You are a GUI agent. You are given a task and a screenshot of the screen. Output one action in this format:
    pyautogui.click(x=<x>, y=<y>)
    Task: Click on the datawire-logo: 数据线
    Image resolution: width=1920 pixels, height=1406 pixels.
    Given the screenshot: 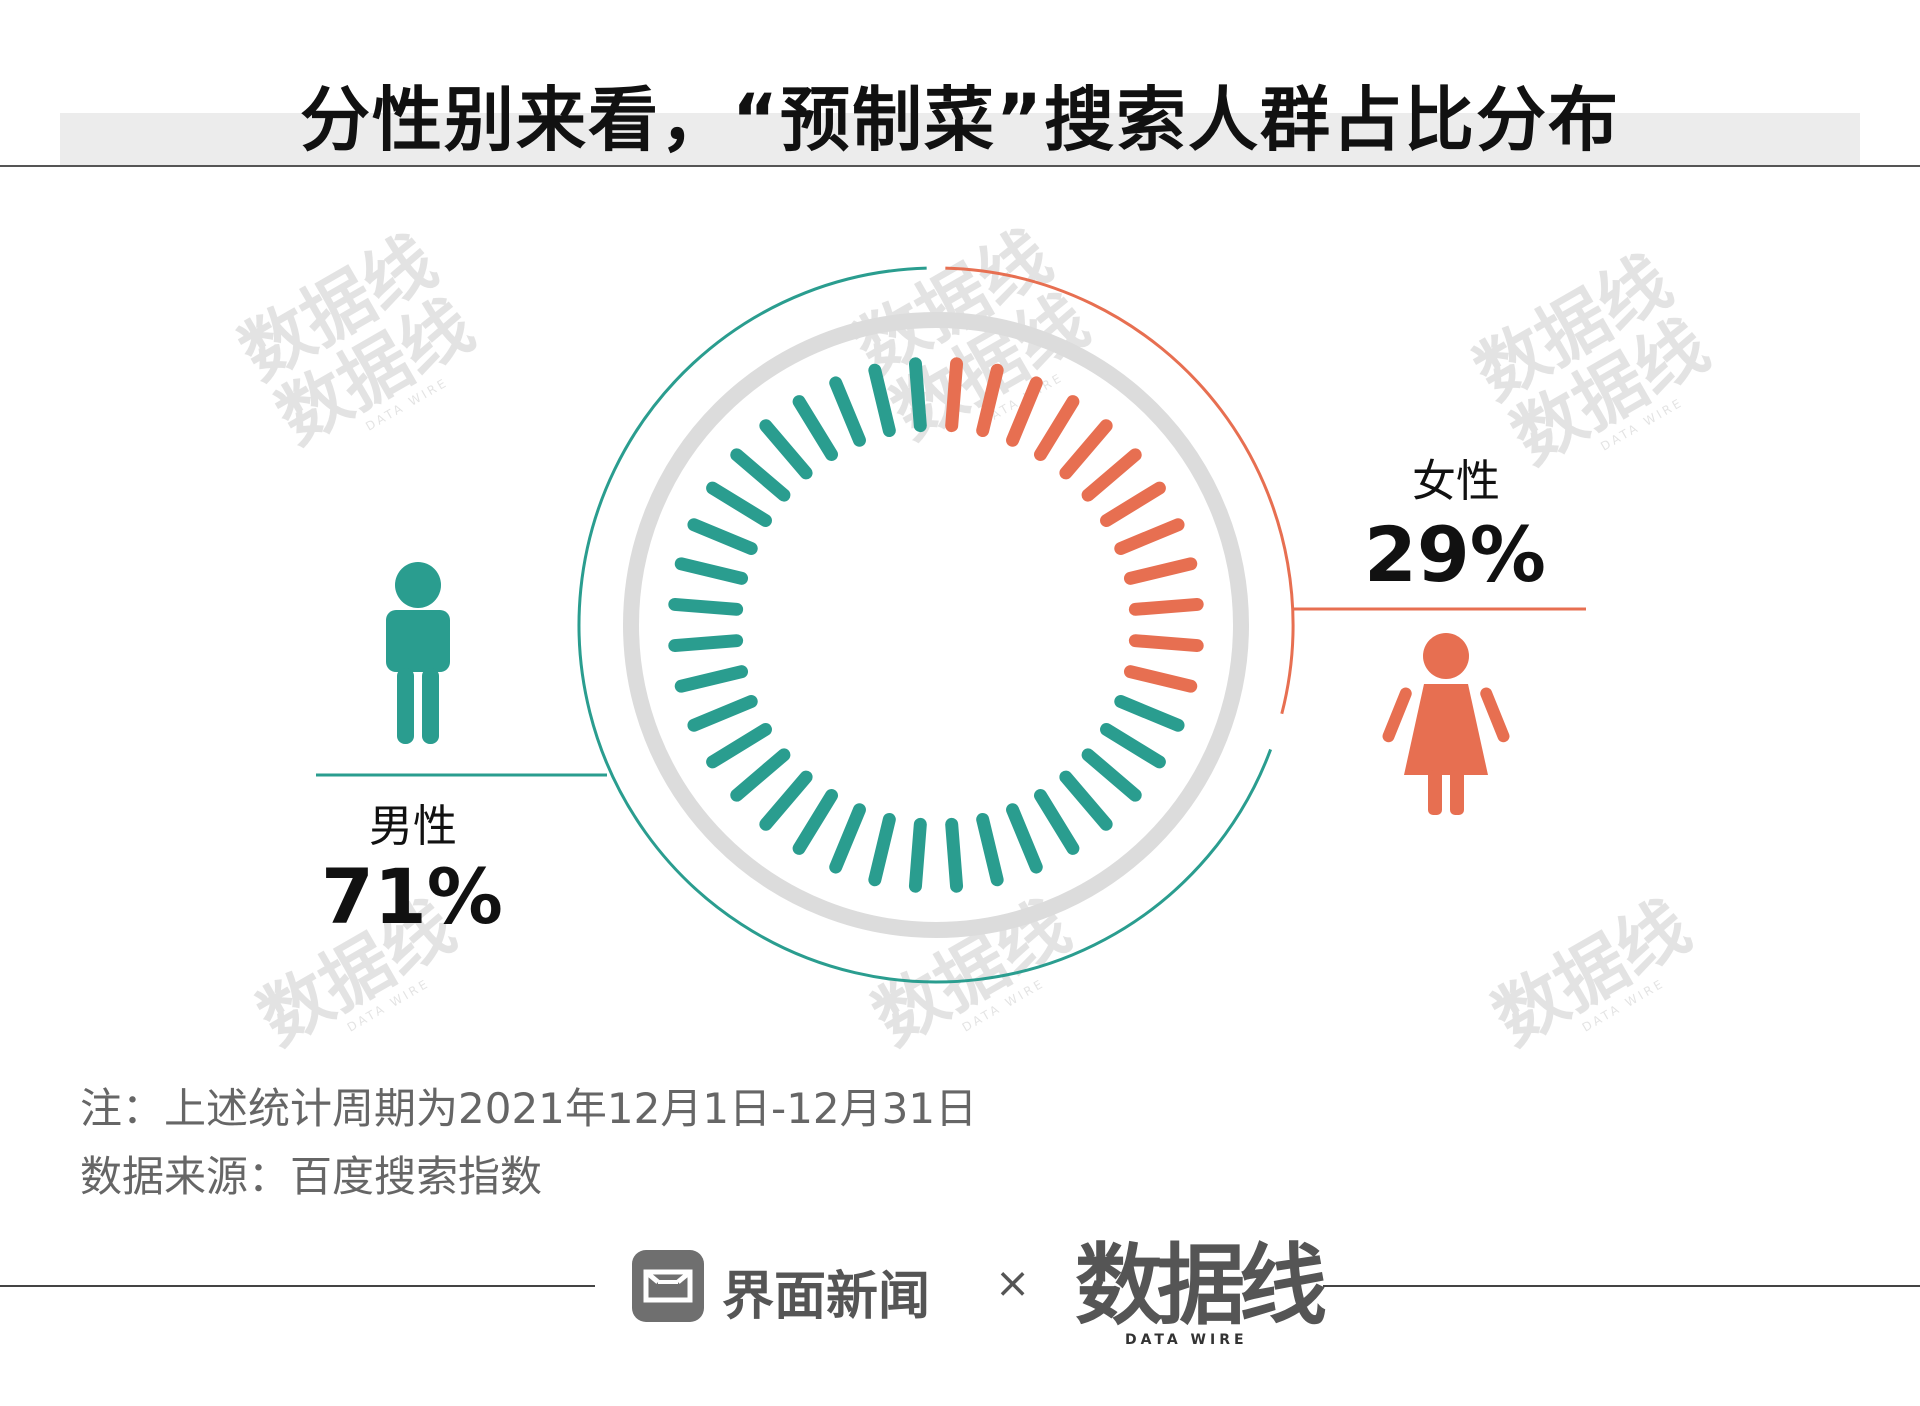 What is the action you would take?
    pyautogui.click(x=1201, y=1285)
    